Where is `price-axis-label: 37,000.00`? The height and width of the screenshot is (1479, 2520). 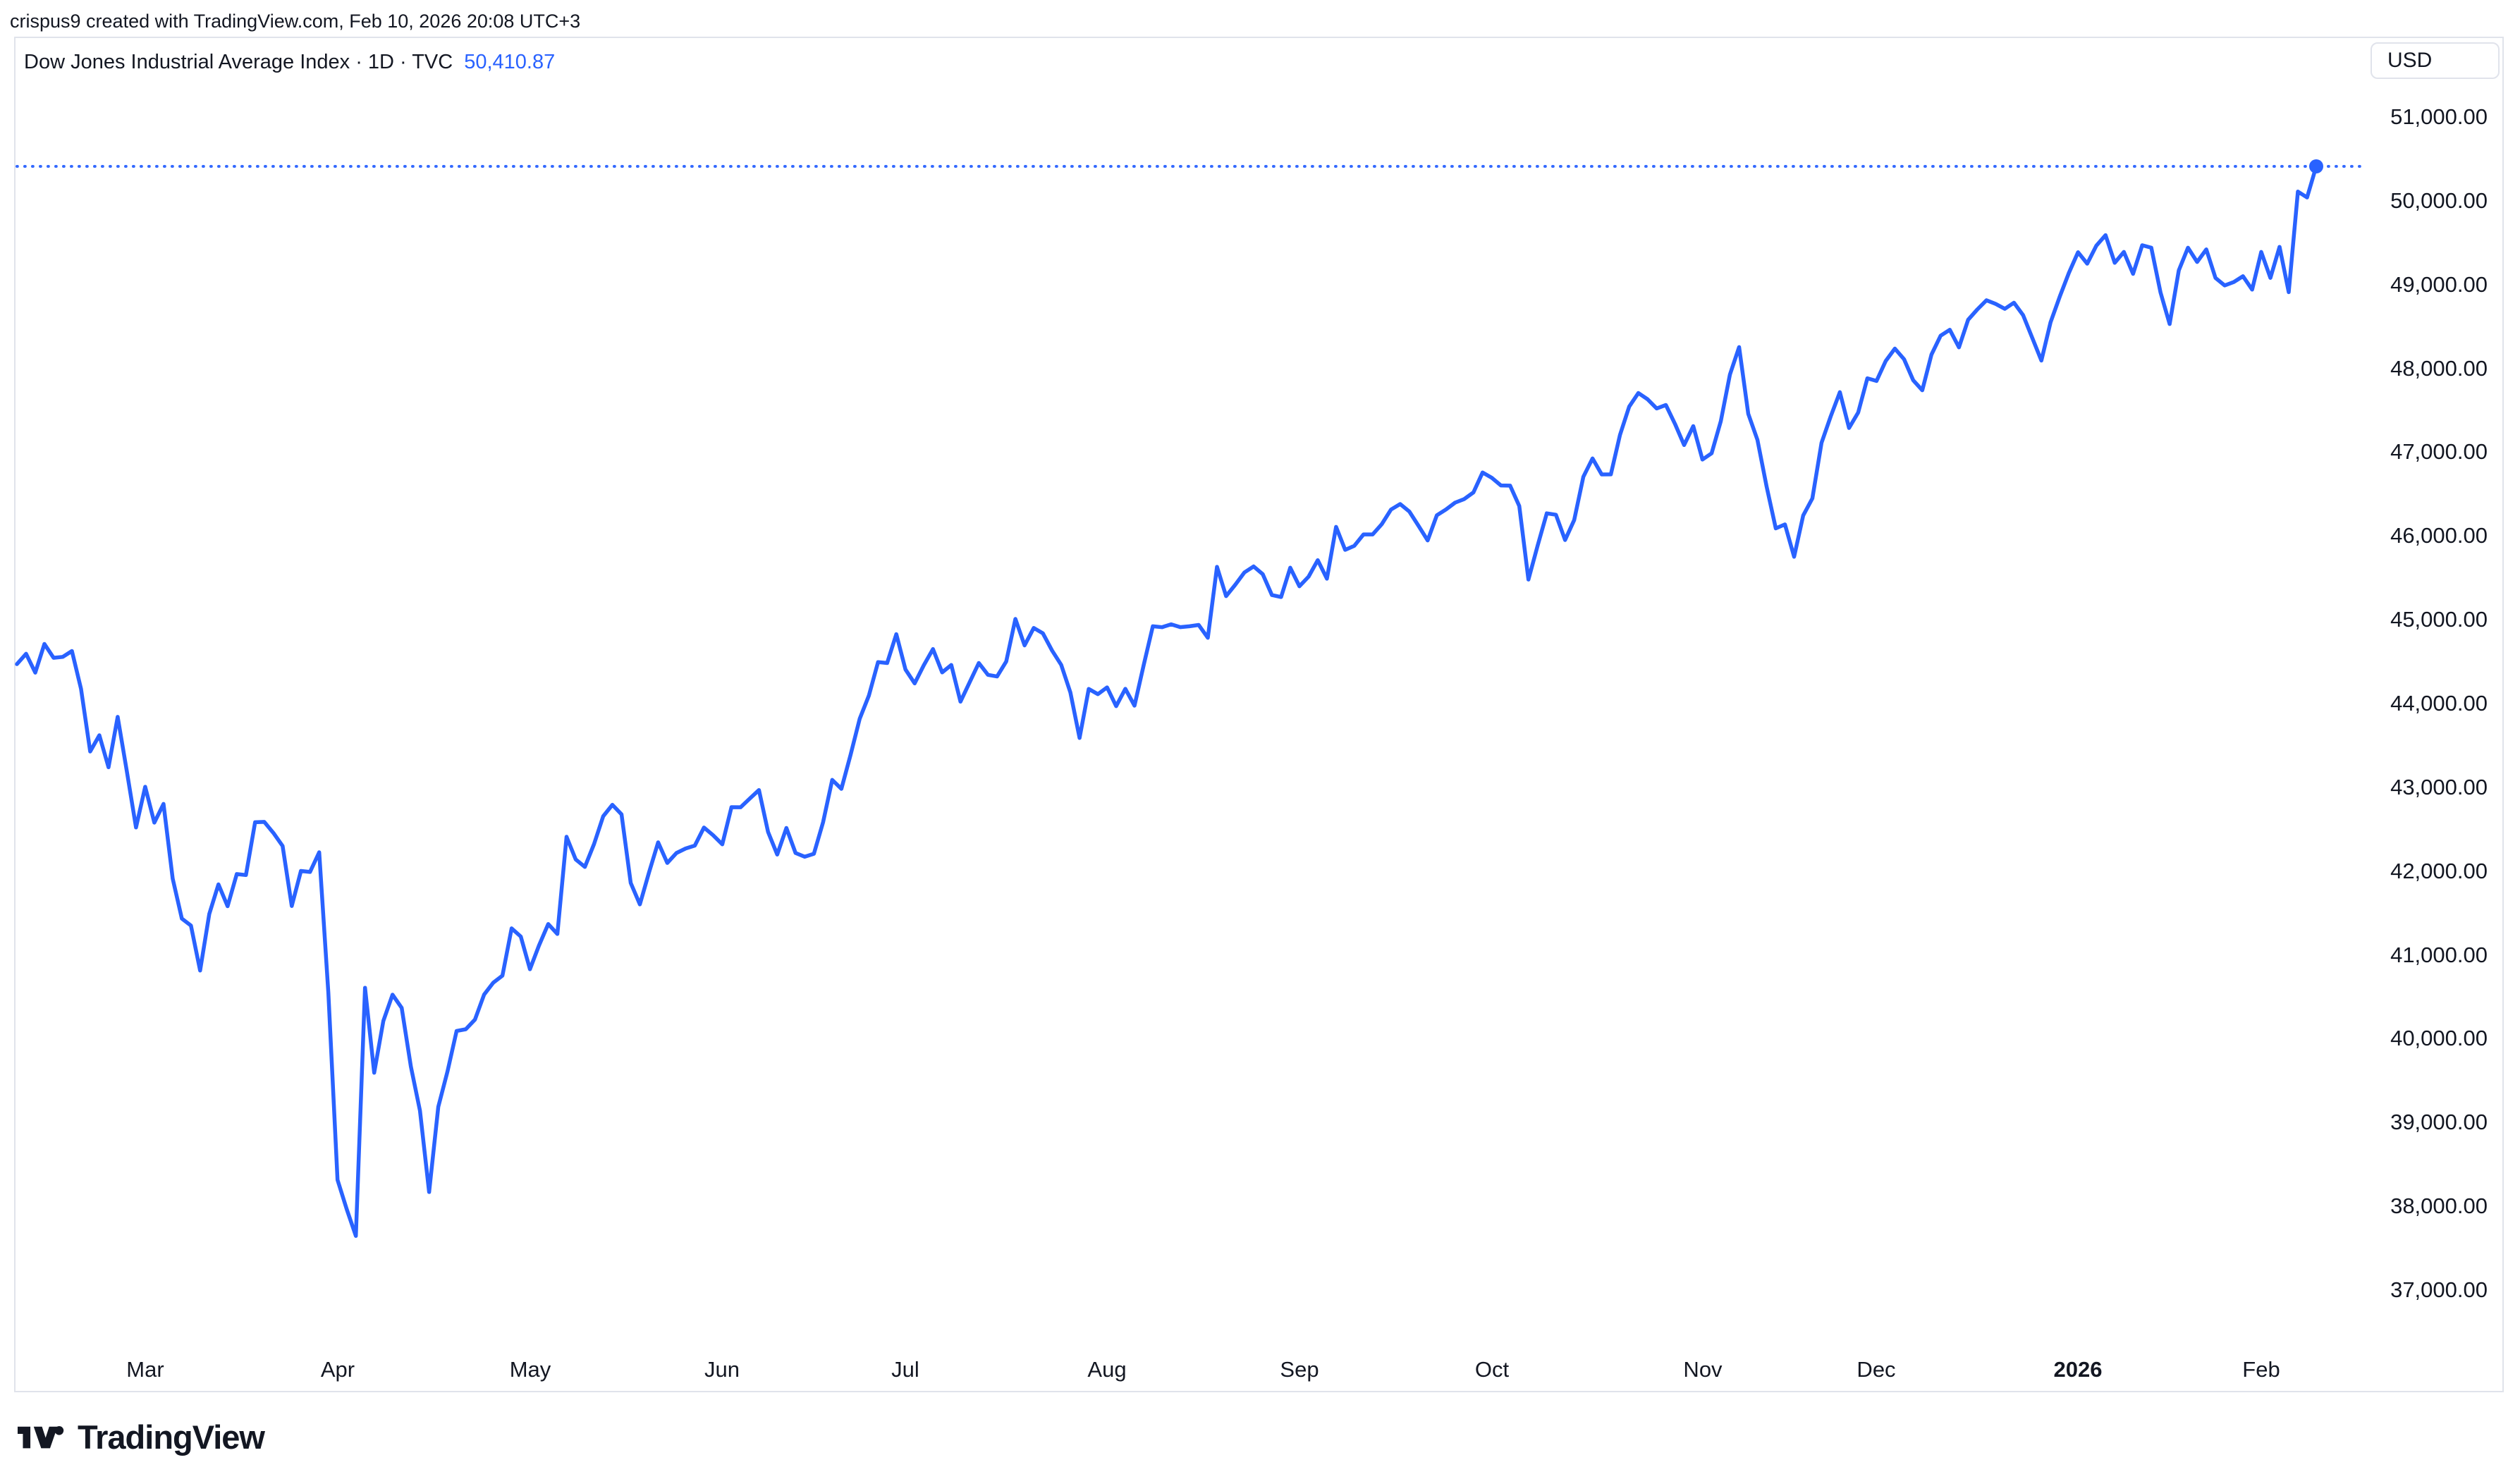 price-axis-label: 37,000.00 is located at coordinates (2439, 1289).